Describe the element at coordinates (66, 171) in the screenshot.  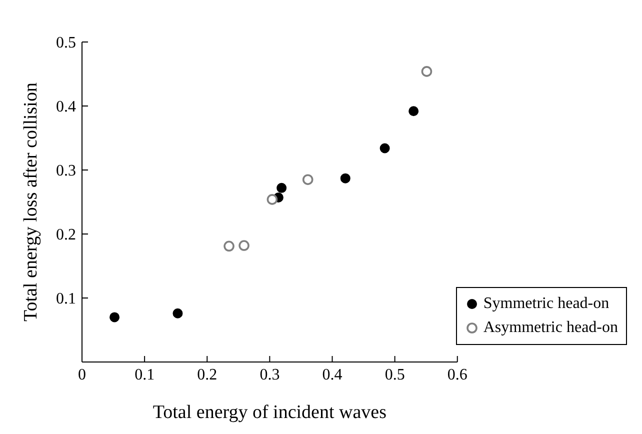
I see `y-tick-label: 0.3` at that location.